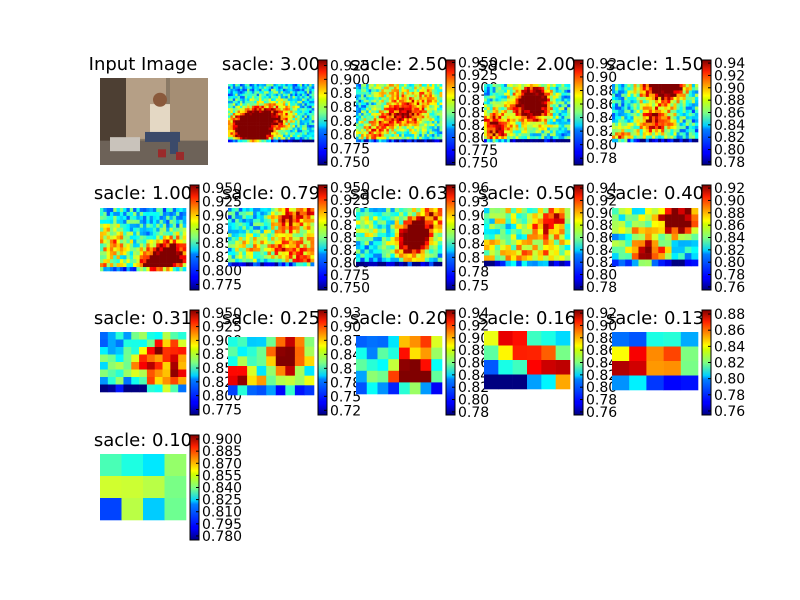 The height and width of the screenshot is (600, 800). I want to click on colorbar-tick-label: 0.92, so click(729, 76).